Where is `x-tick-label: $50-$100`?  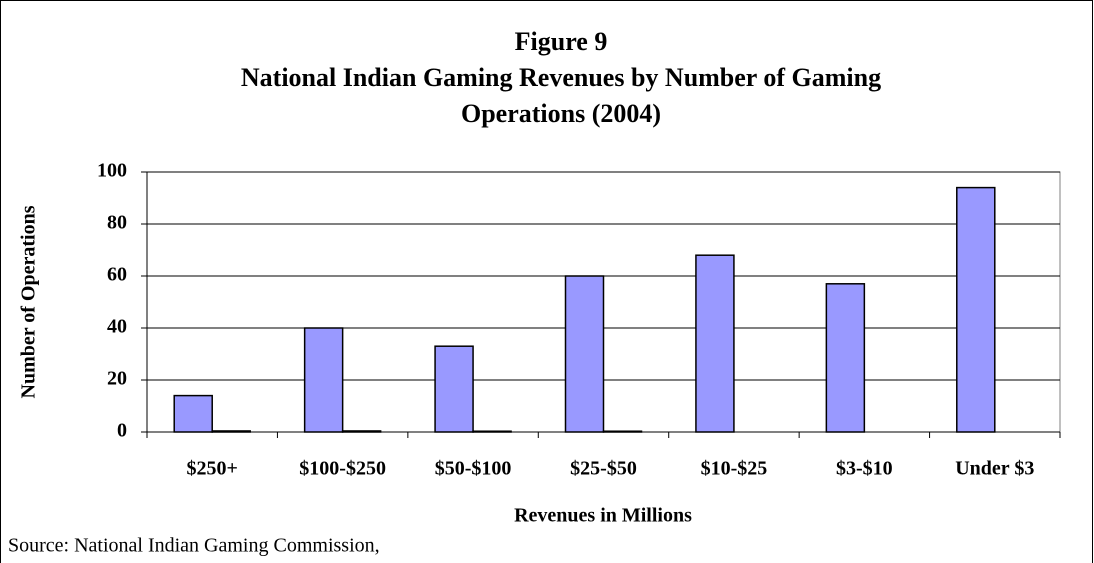 x-tick-label: $50-$100 is located at coordinates (473, 469).